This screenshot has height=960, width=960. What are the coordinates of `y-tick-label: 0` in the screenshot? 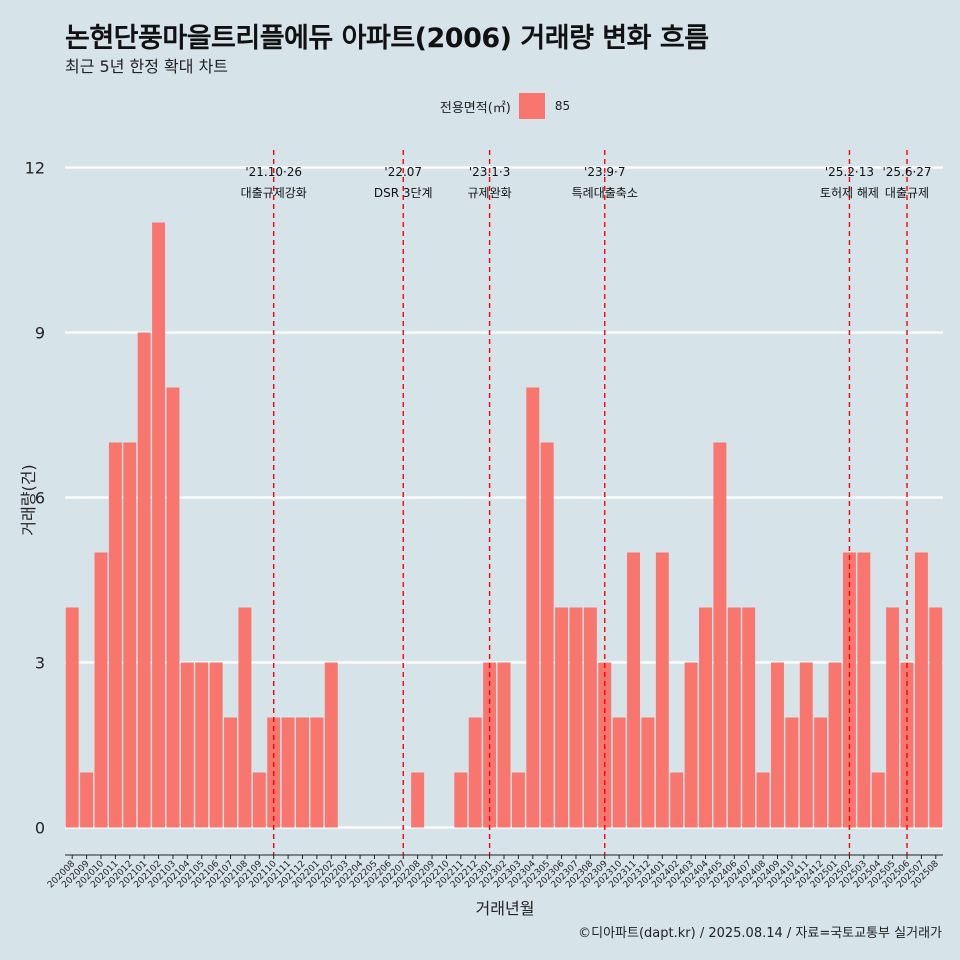 It's located at (40, 828).